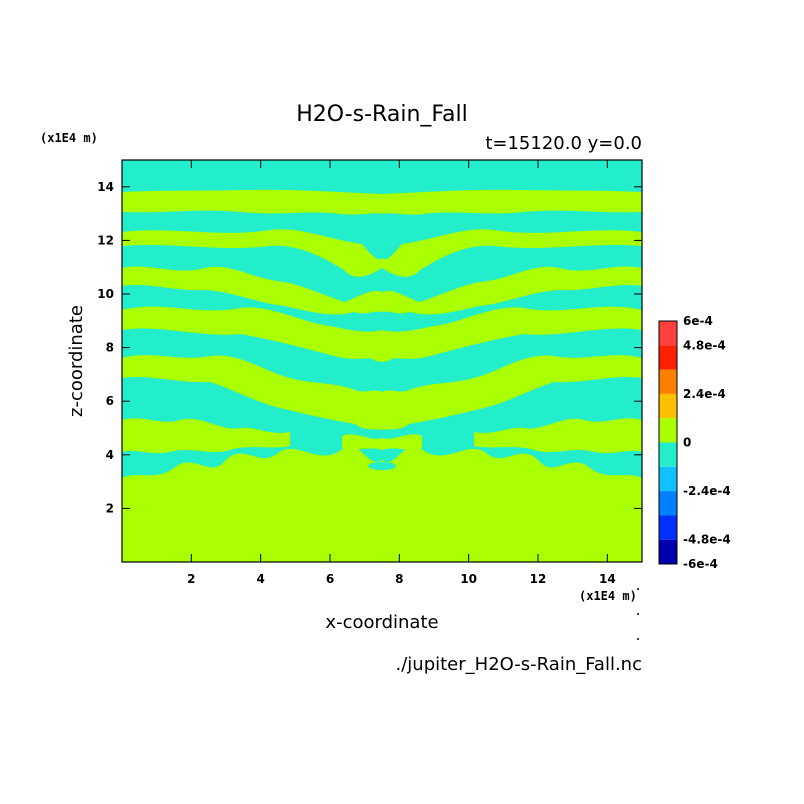 This screenshot has height=804, width=804. What do you see at coordinates (468, 579) in the screenshot?
I see `x-tick-label: 10` at bounding box center [468, 579].